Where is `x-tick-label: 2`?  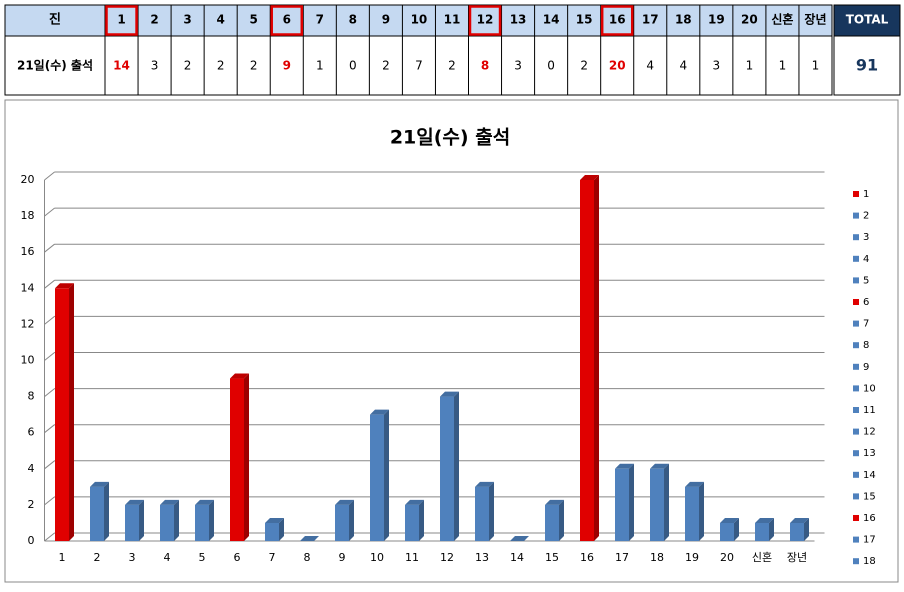
x-tick-label: 2 is located at coordinates (97, 557).